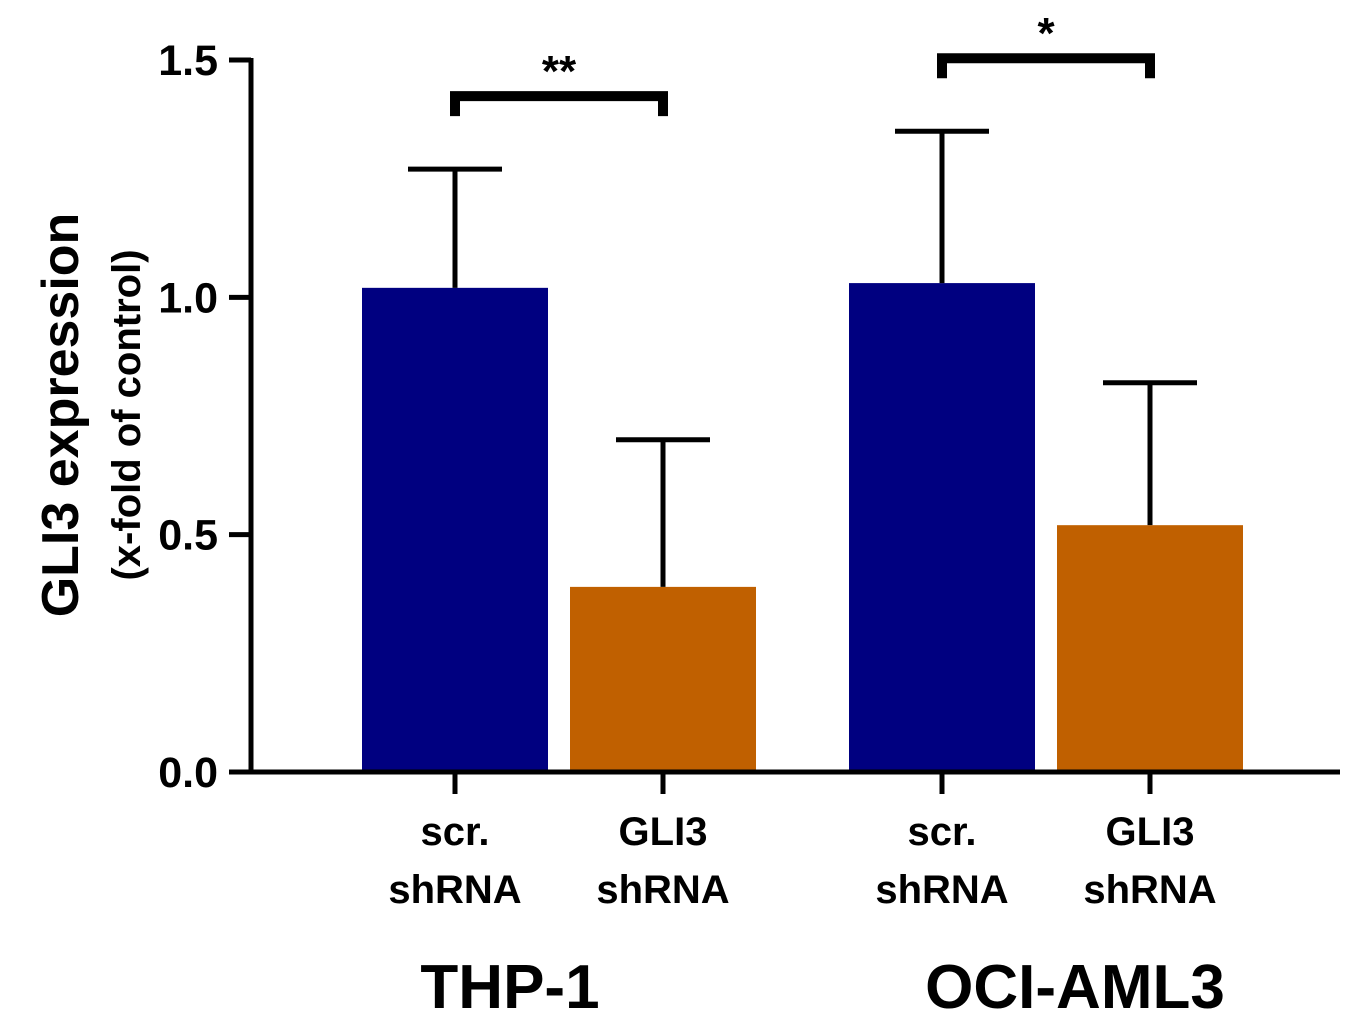  I want to click on y-axis-label-group: GLI3 expression (x-fold of control), so click(90, 415).